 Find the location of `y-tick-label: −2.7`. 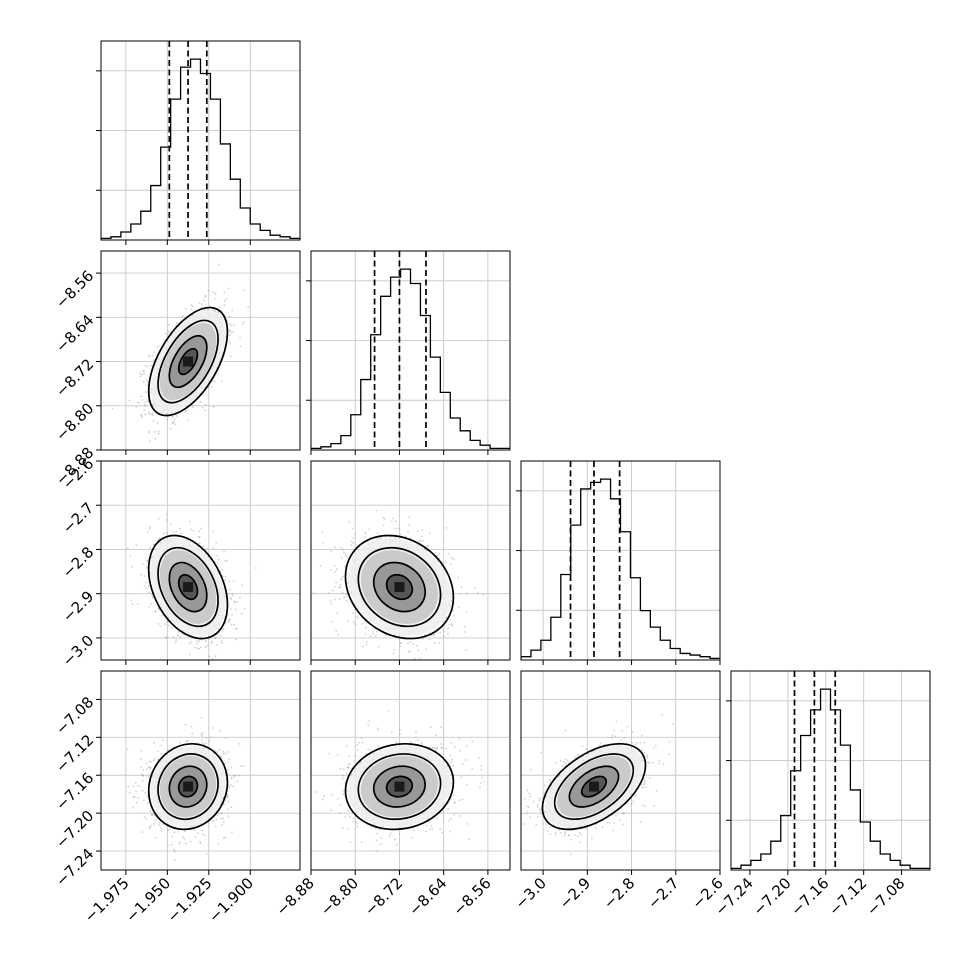

y-tick-label: −2.7 is located at coordinates (78, 518).